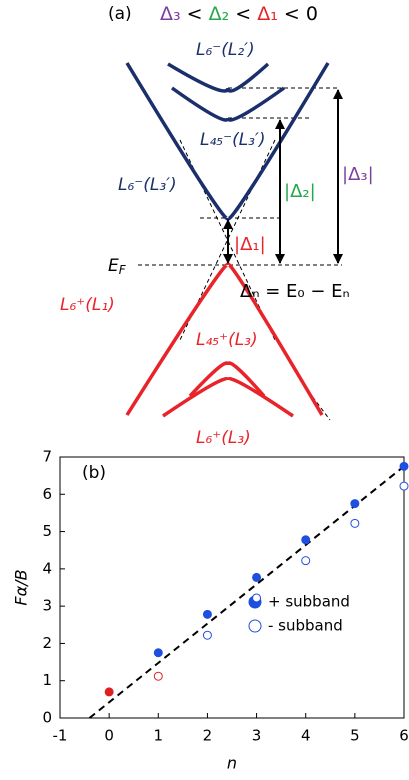  What do you see at coordinates (113, 266) in the screenshot?
I see `fermi-base: E` at bounding box center [113, 266].